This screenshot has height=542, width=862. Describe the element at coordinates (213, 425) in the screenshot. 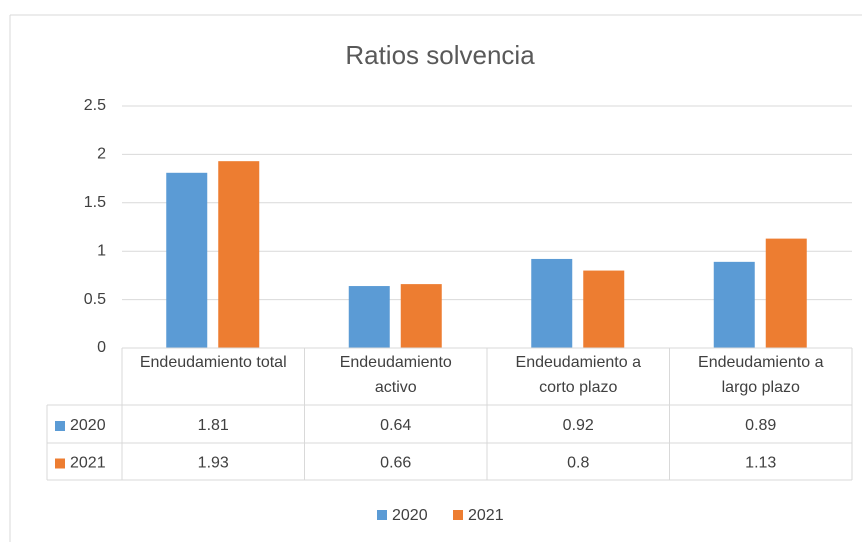

I see `table-value: 1.81` at that location.